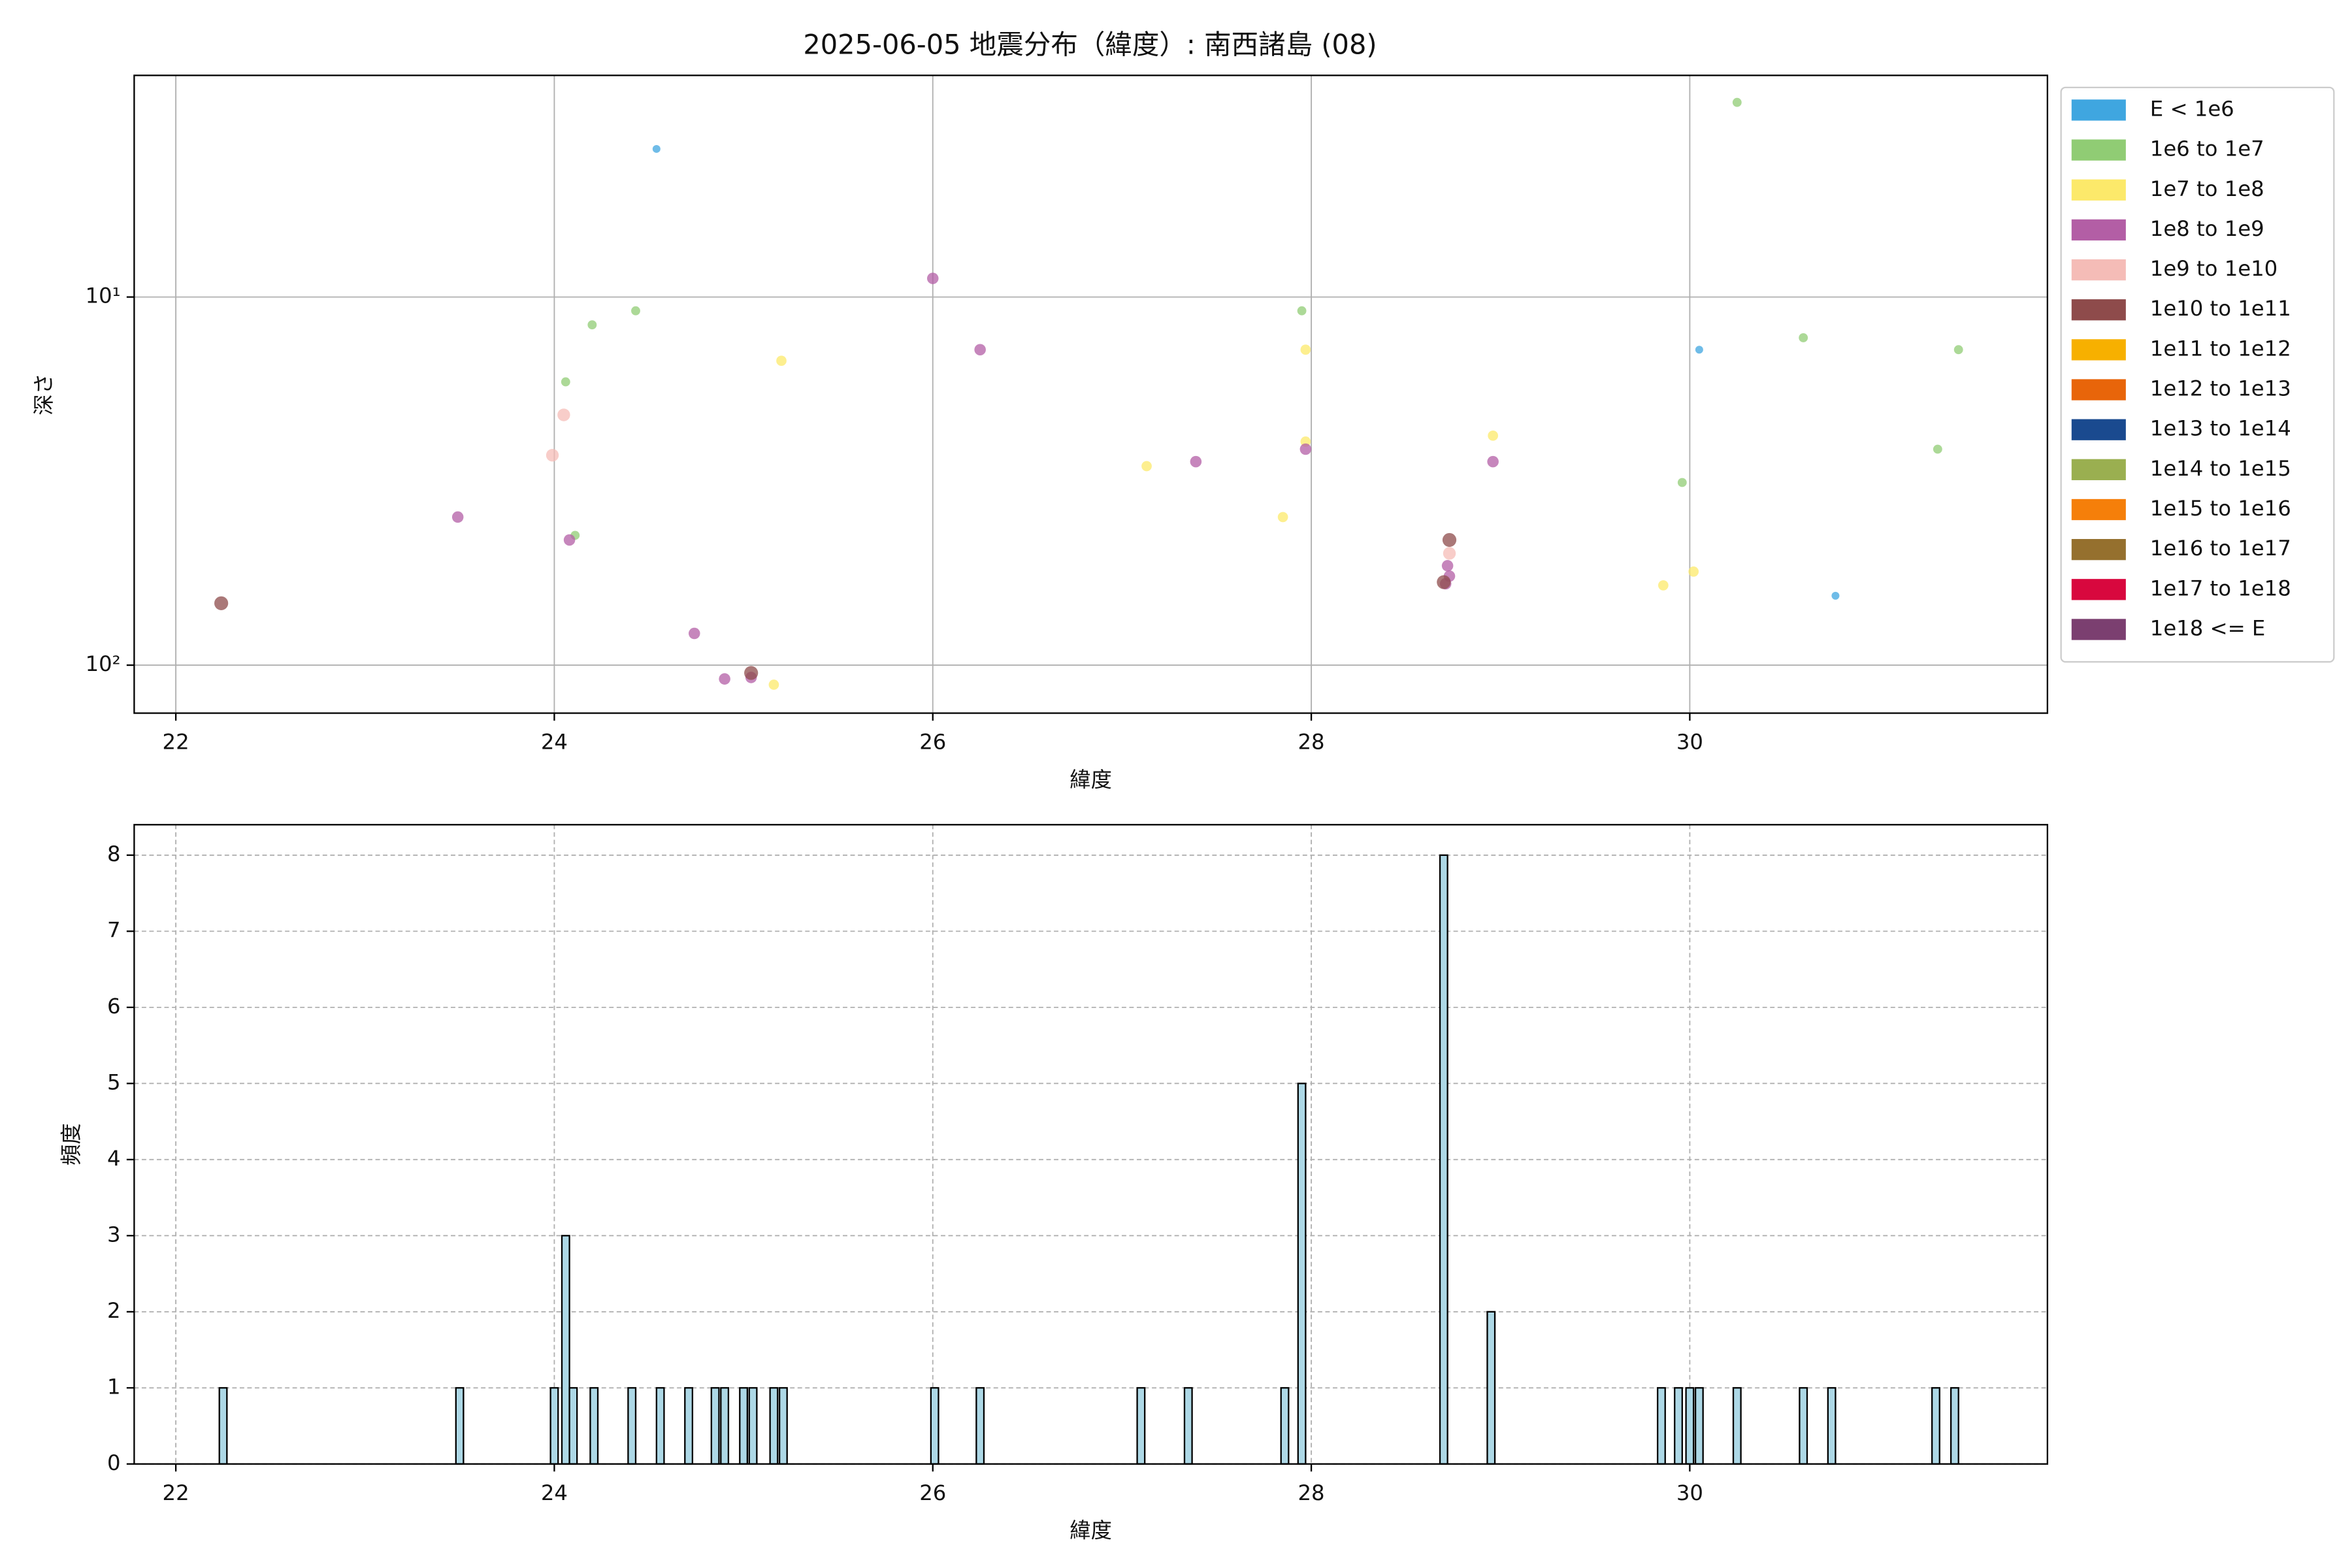 The height and width of the screenshot is (1568, 2352). What do you see at coordinates (2214, 268) in the screenshot?
I see `legend-label: 1e9 to 1e10` at bounding box center [2214, 268].